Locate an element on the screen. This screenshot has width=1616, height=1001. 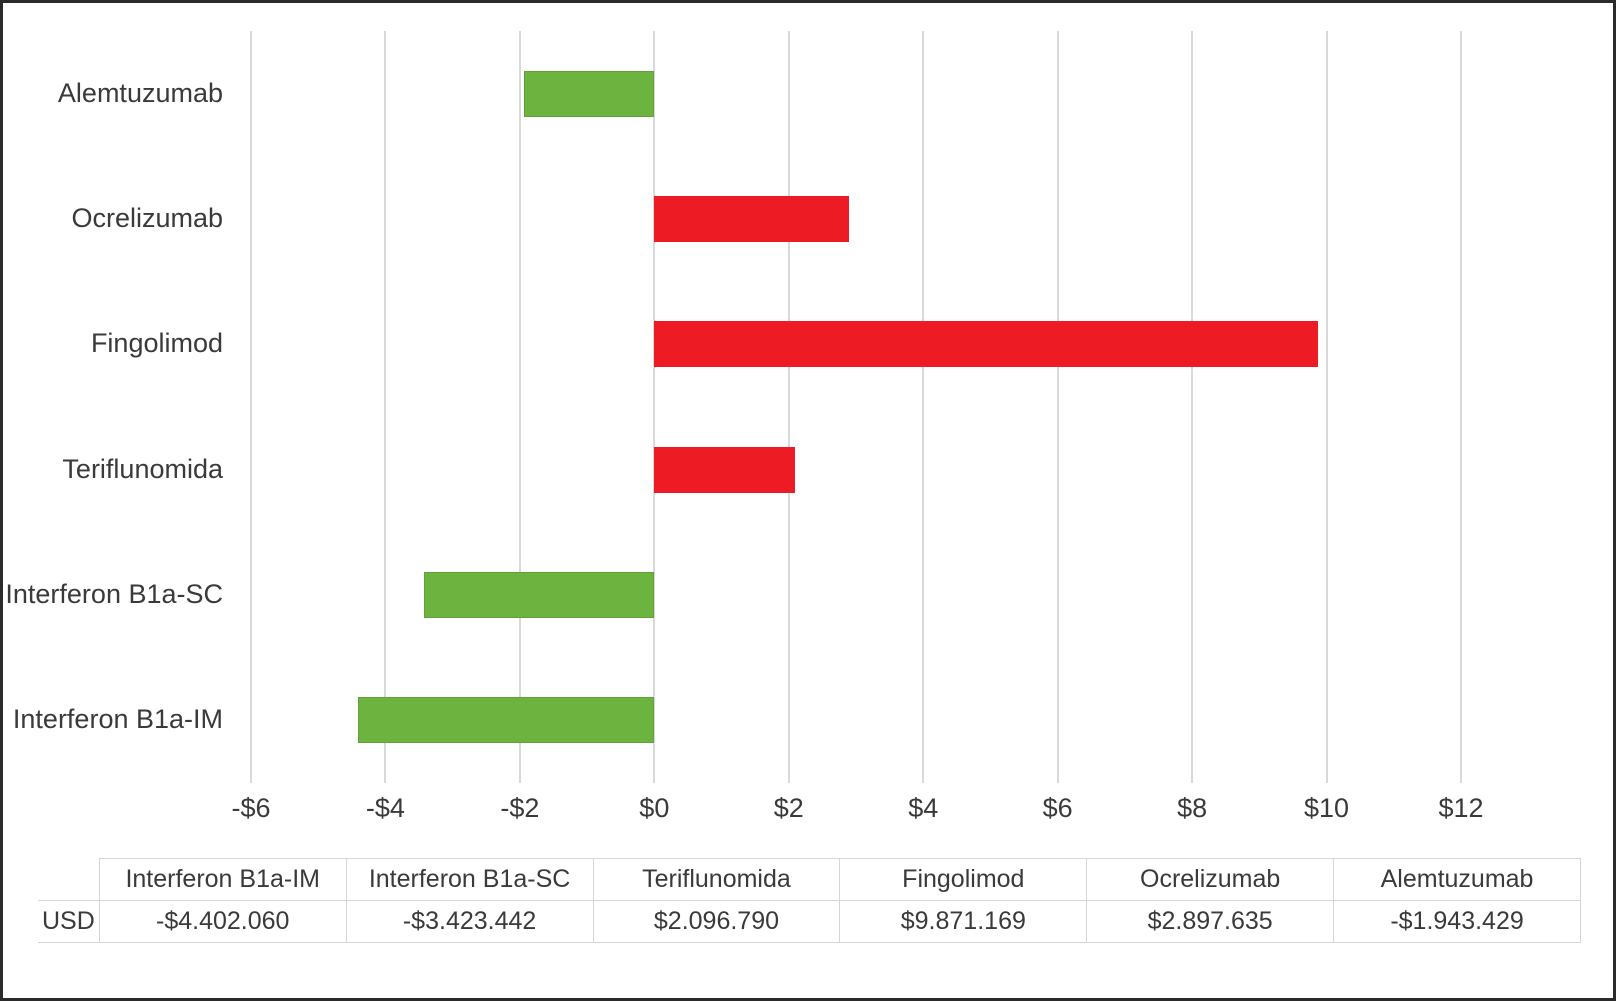
y-axis-label-teriflunomida: Teriflunomida is located at coordinates (142, 468).